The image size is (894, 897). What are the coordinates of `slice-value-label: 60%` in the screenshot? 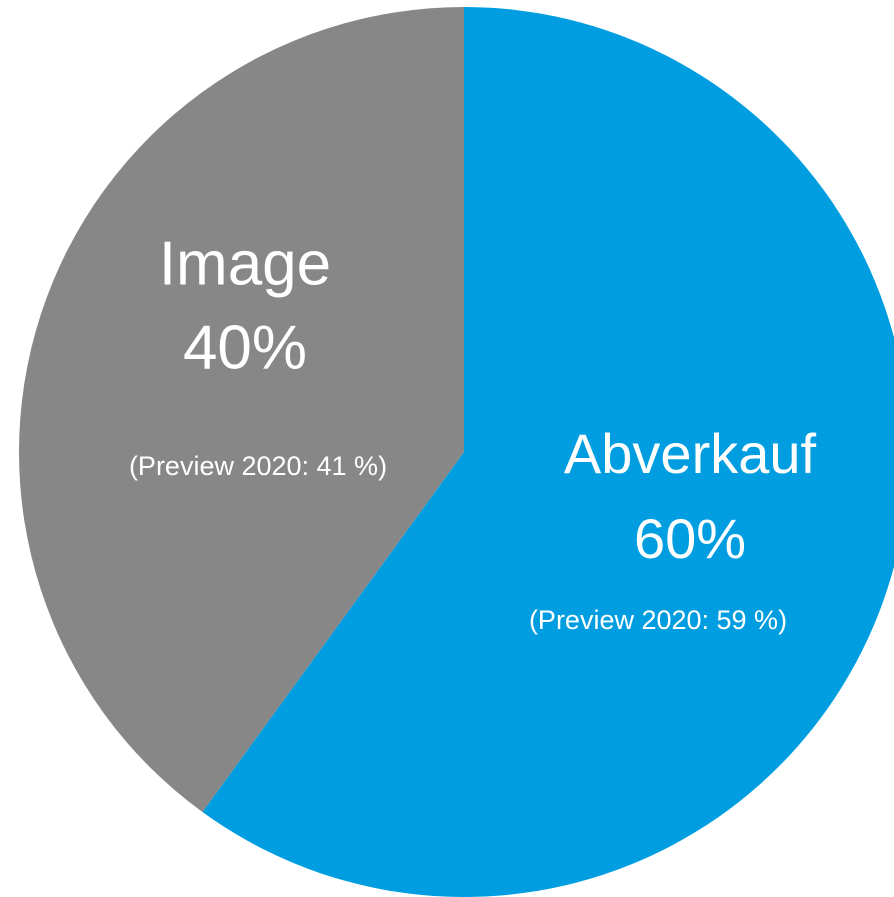 It's located at (690, 538).